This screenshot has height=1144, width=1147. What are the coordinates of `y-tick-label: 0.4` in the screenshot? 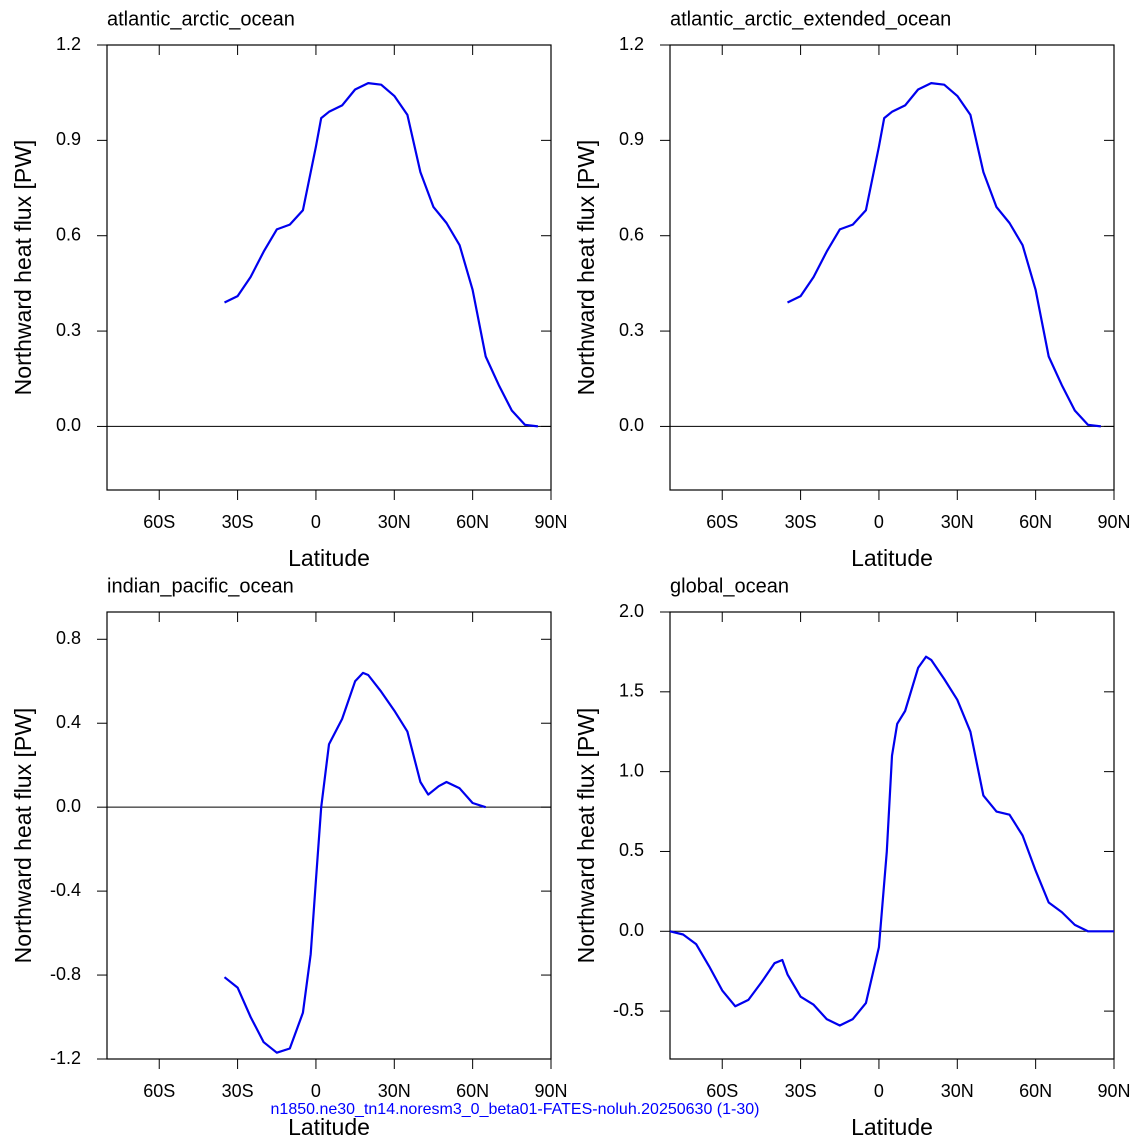 It's located at (68, 722).